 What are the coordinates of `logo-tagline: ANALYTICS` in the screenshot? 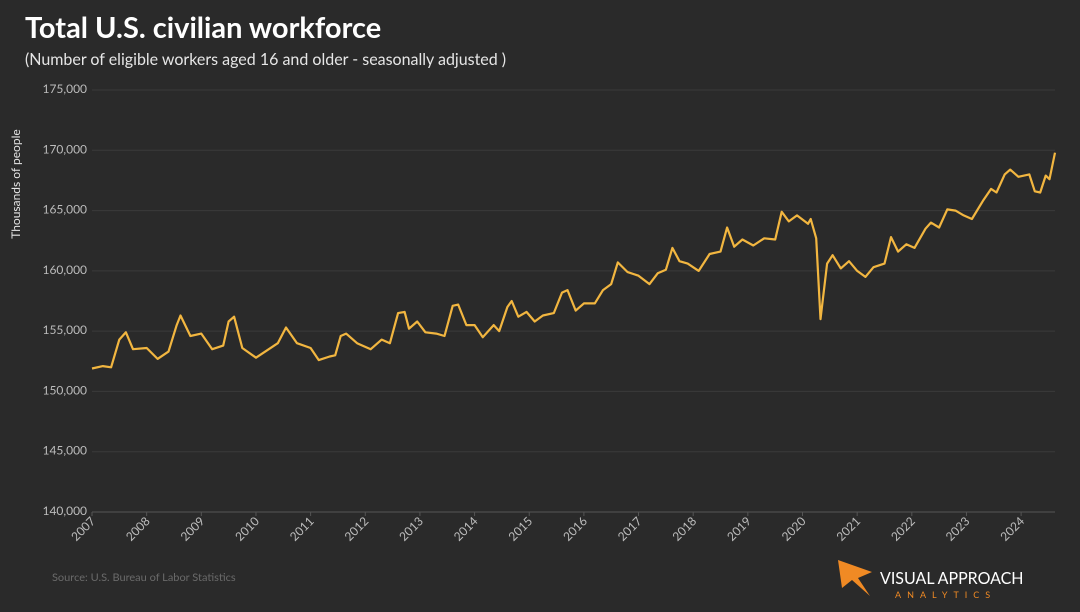 It's located at (945, 594).